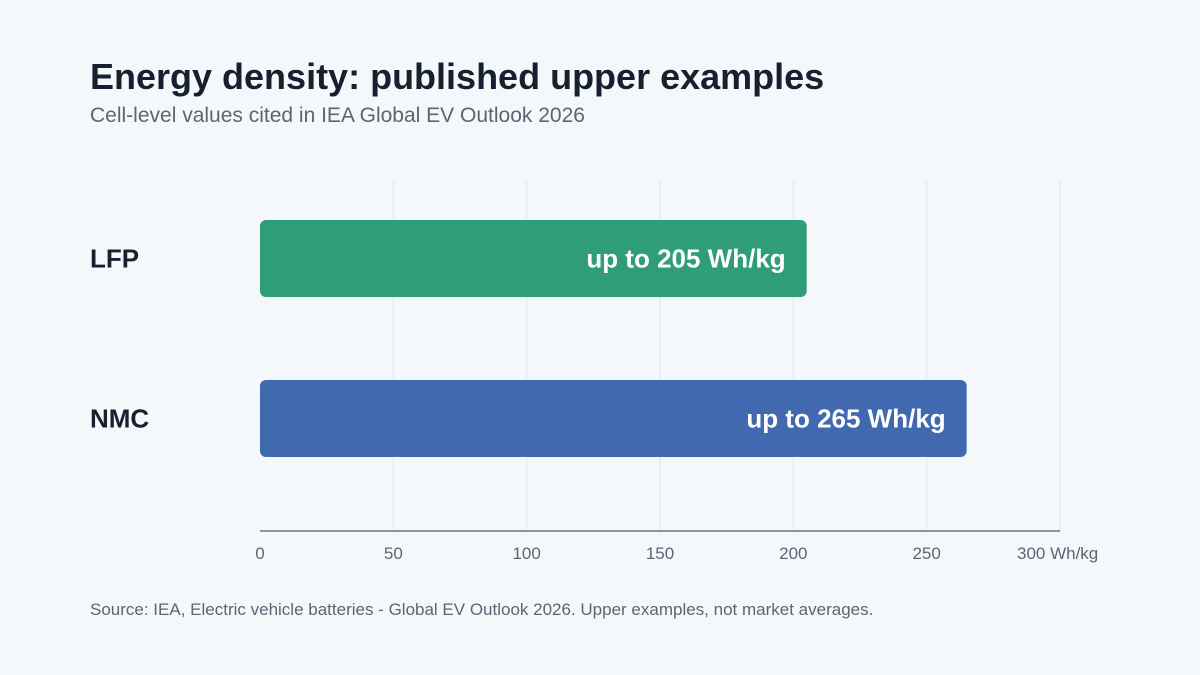 The image size is (1200, 675). What do you see at coordinates (119, 419) in the screenshot?
I see `category-label-nmc: NMC` at bounding box center [119, 419].